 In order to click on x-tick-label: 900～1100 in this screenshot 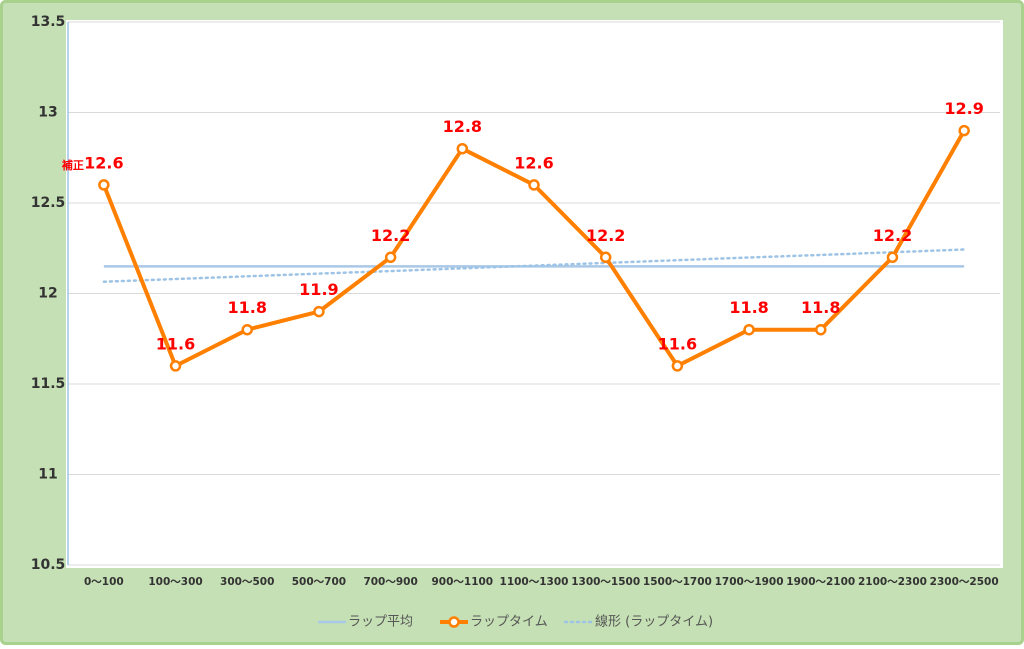, I will do `click(462, 582)`.